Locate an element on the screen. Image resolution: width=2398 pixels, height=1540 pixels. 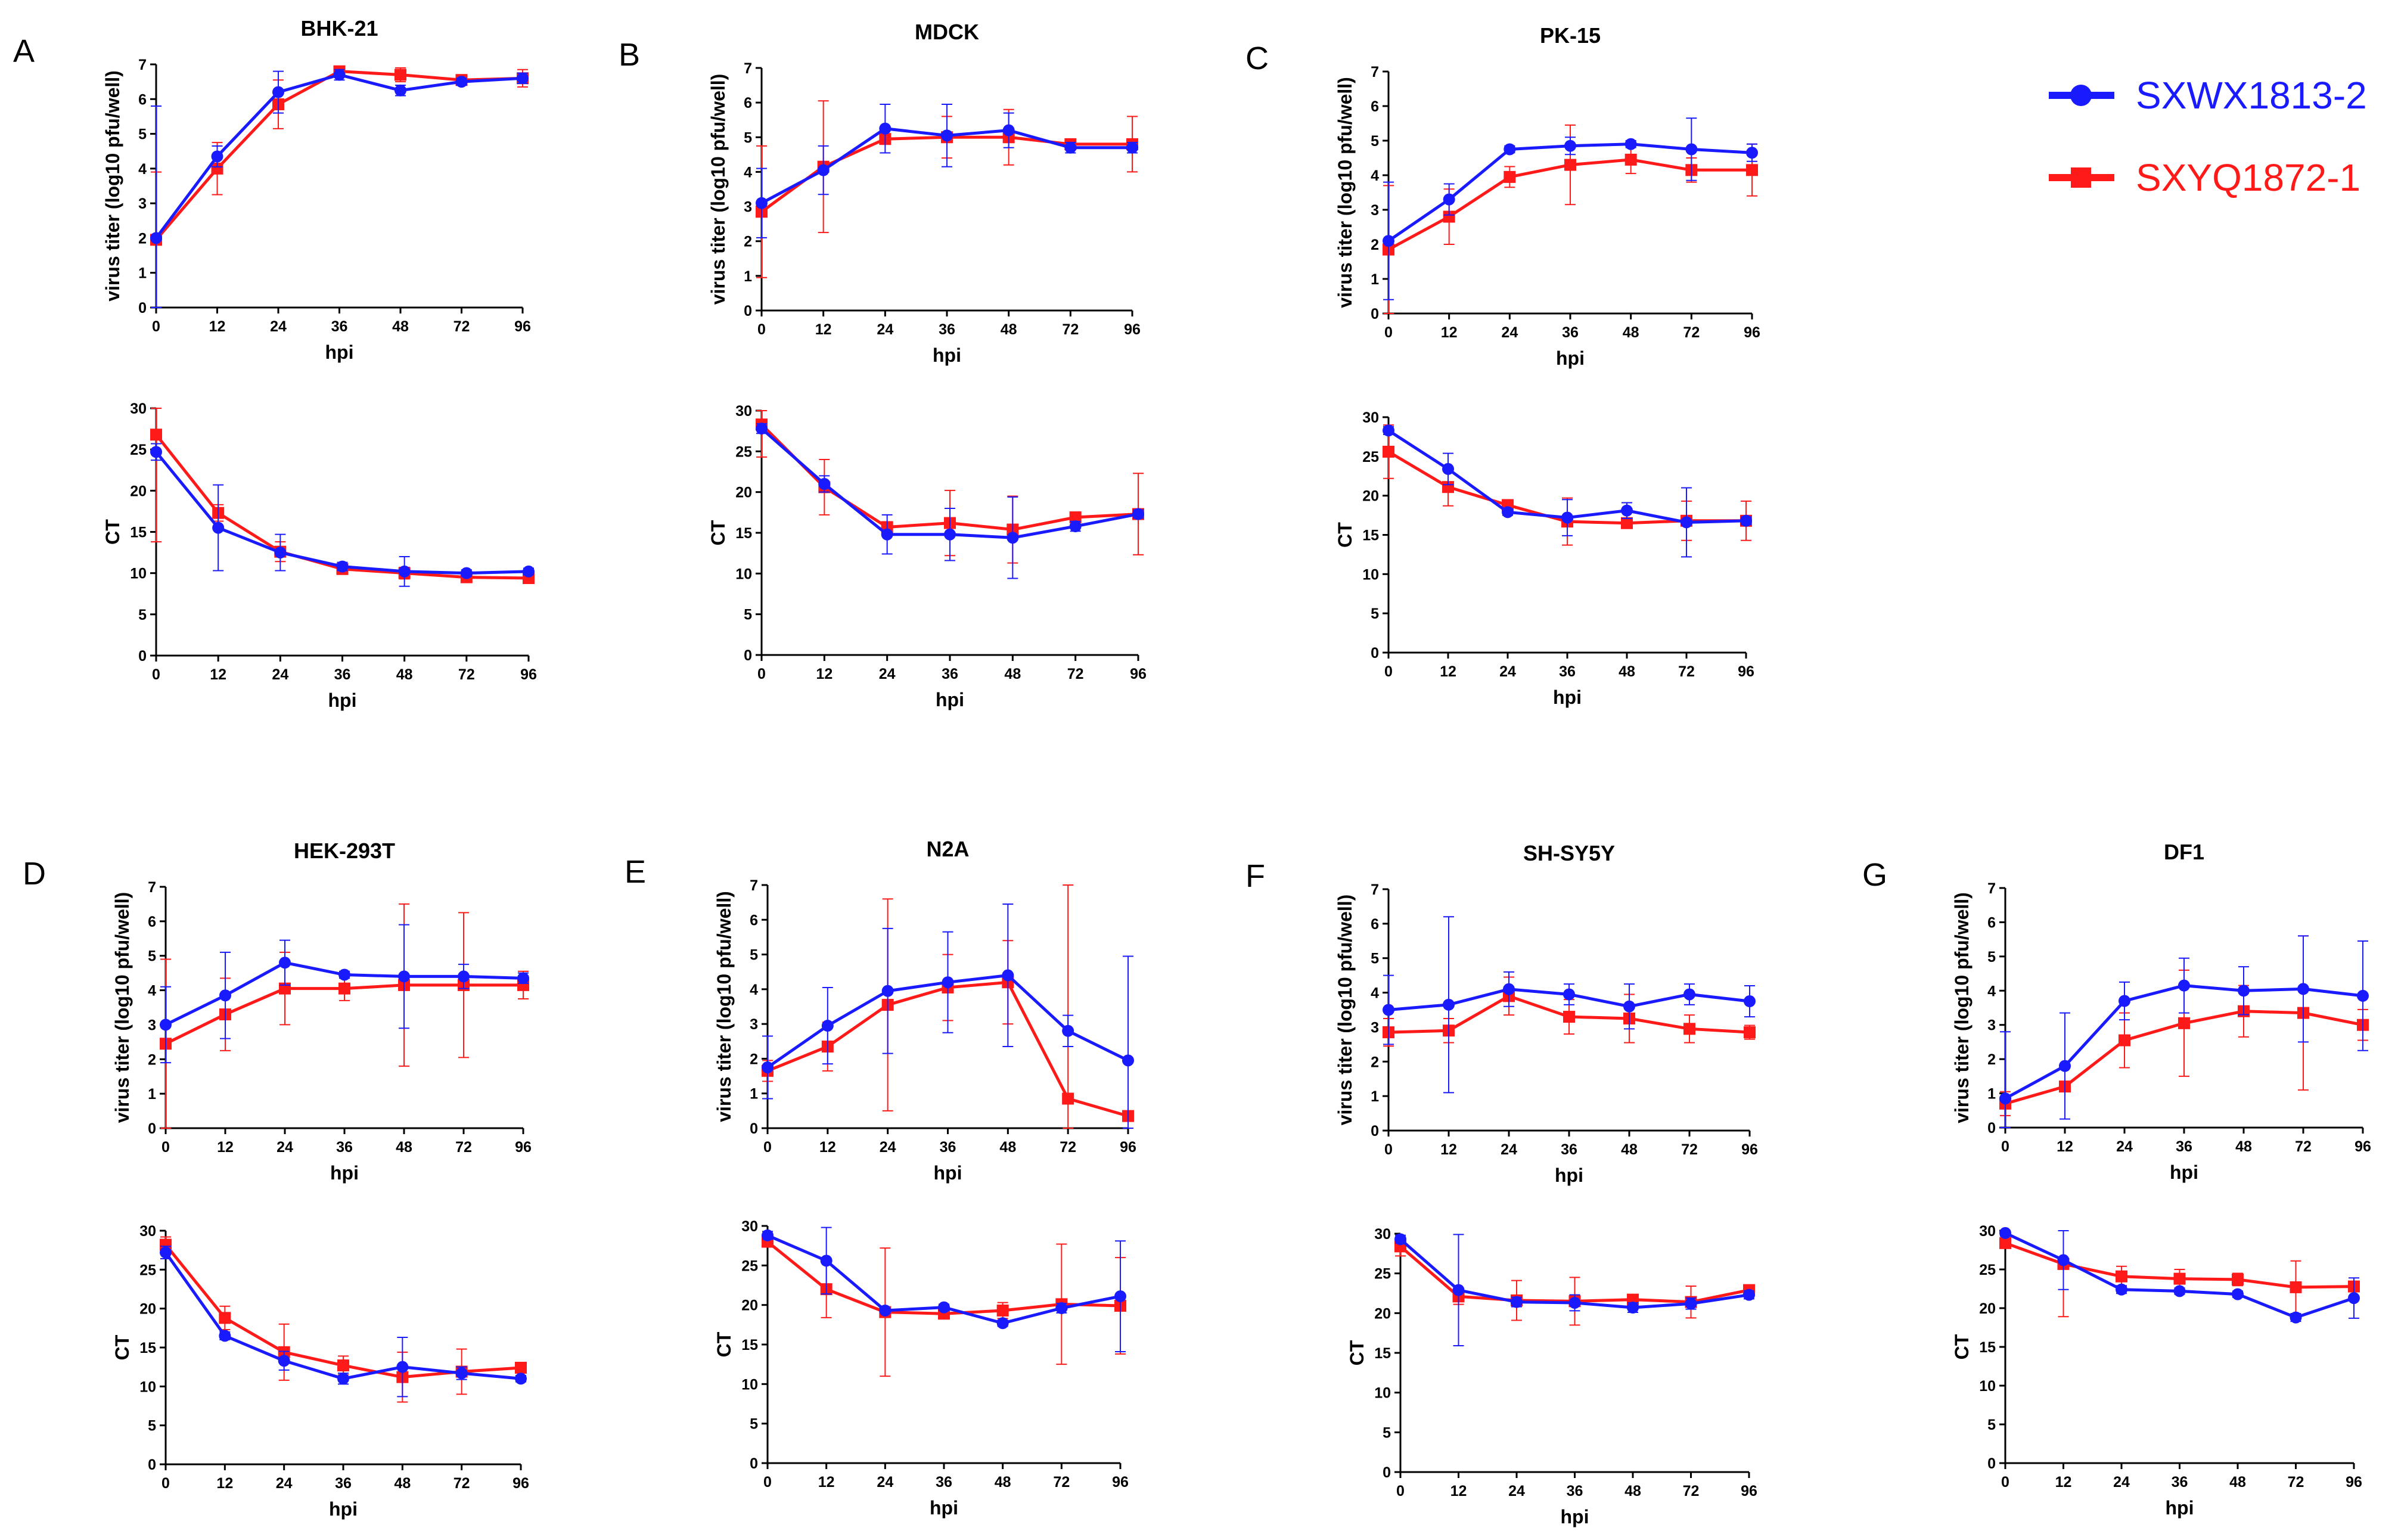
legend-item-SXYQ1872-1: SXYQ1872-1 is located at coordinates (2204, 177).